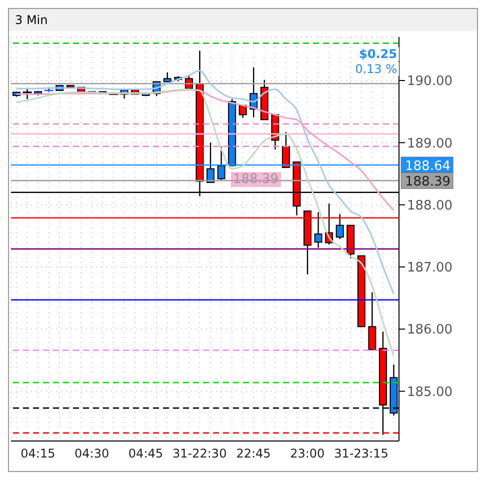 This screenshot has width=487, height=488. I want to click on y-tick-label: 187.00, so click(429, 268).